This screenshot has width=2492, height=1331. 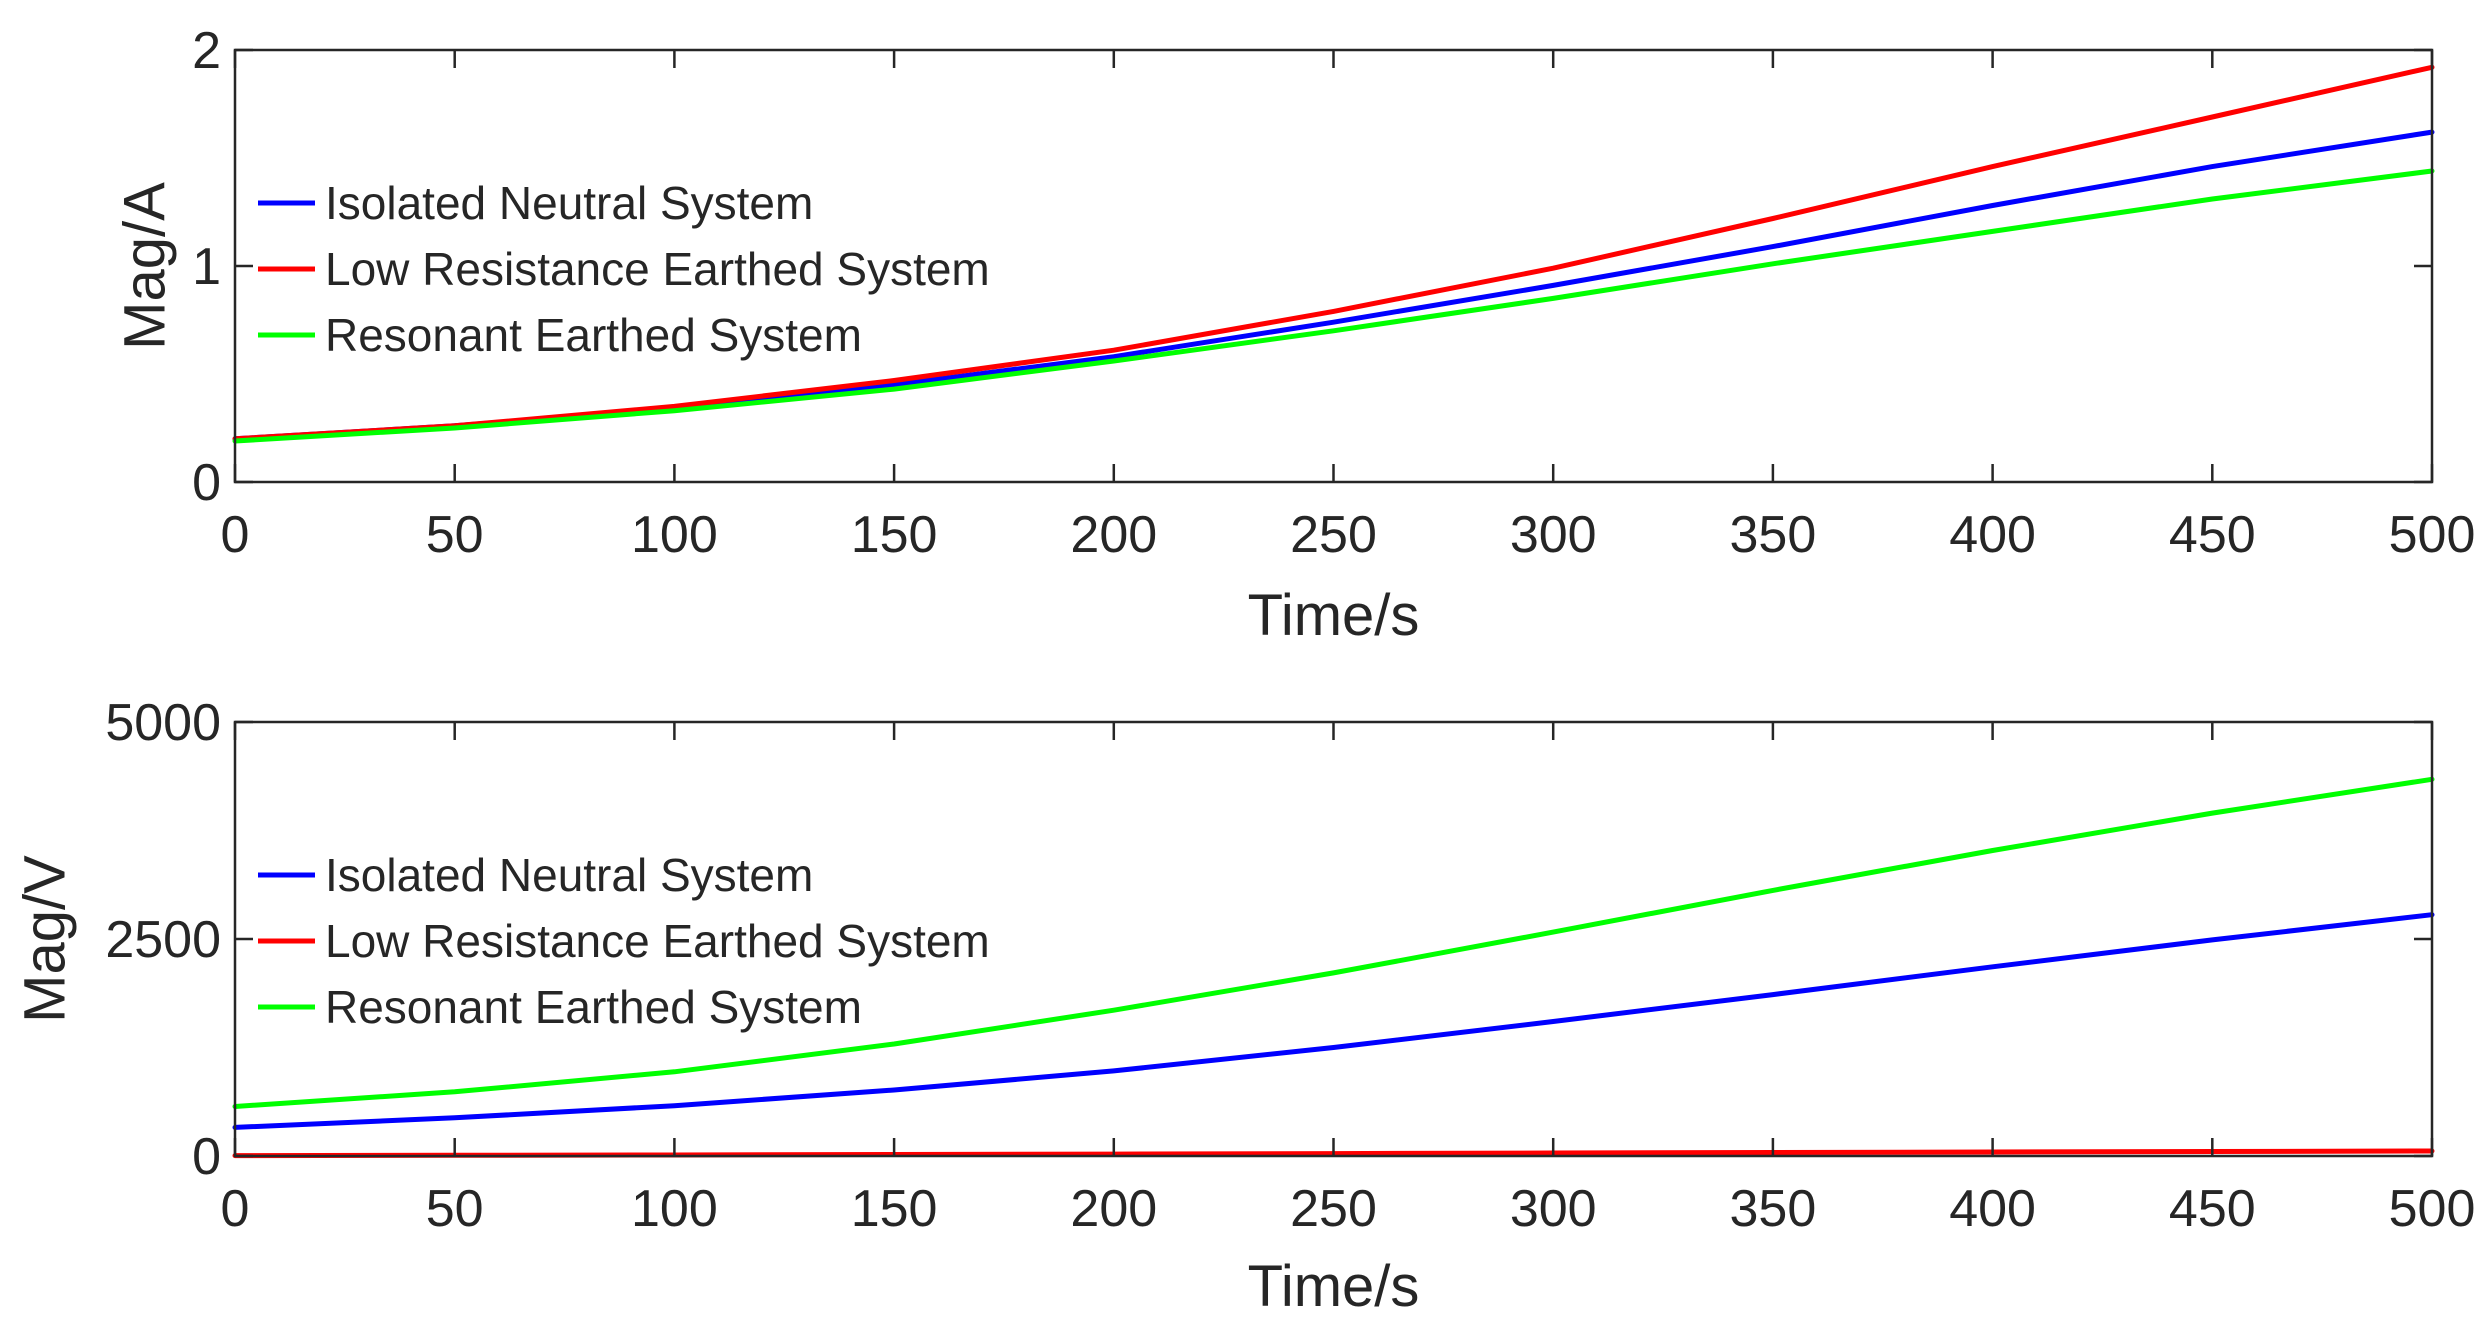 What do you see at coordinates (163, 940) in the screenshot?
I see `y-tick-label: 2500` at bounding box center [163, 940].